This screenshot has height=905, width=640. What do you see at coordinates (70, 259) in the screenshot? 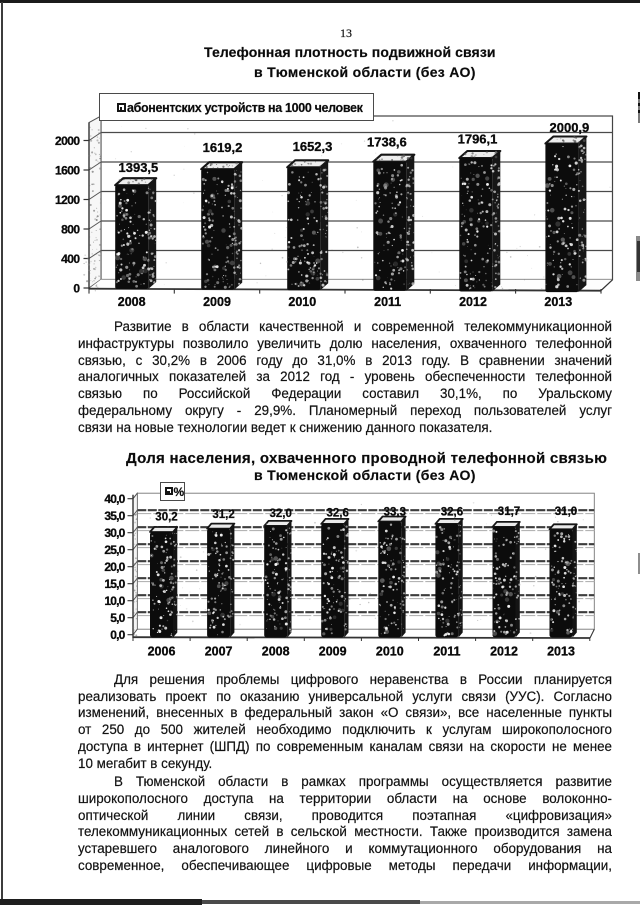
I see `svg-text: 400` at bounding box center [70, 259].